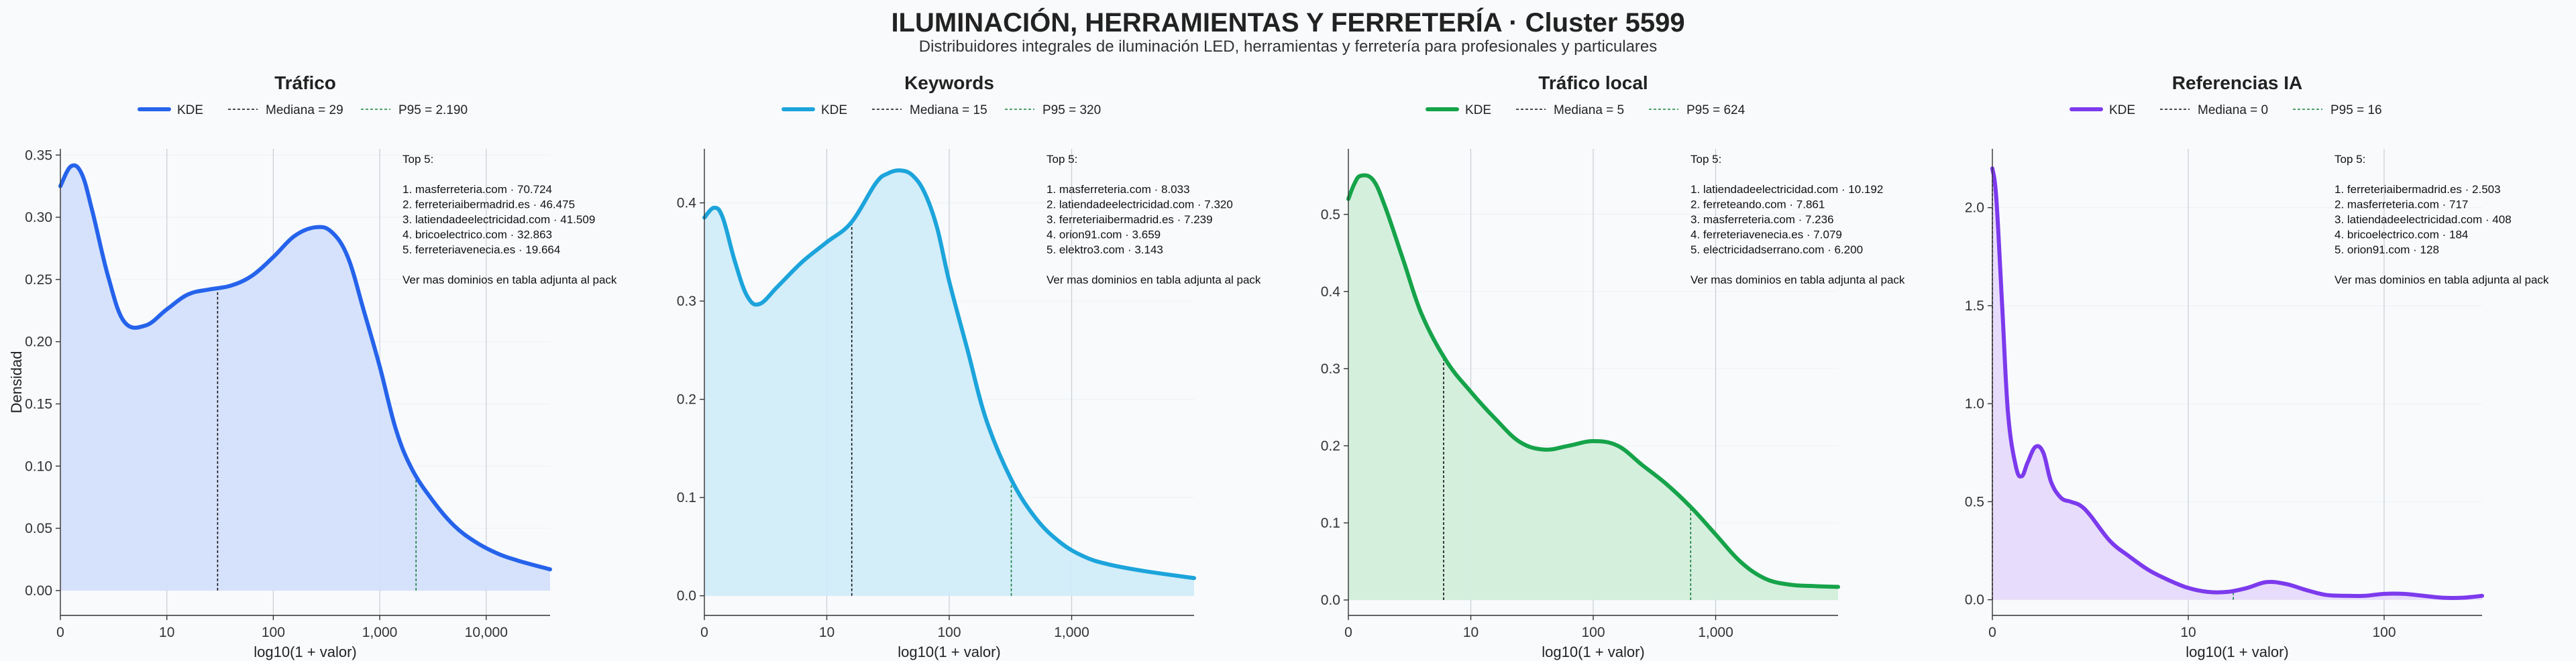 This screenshot has height=661, width=2576. I want to click on legend-median-label: Mediana = 29, so click(304, 110).